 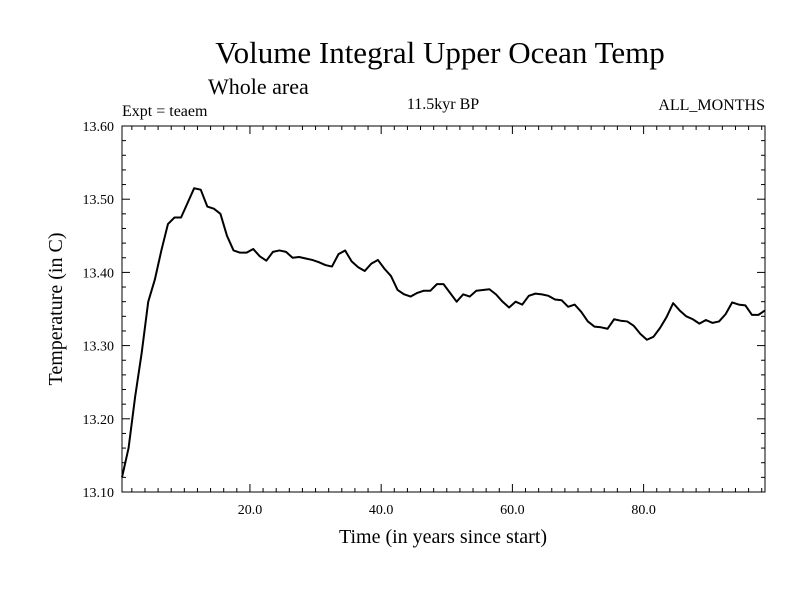 I want to click on y-tick-label: 13.40, so click(x=99, y=273).